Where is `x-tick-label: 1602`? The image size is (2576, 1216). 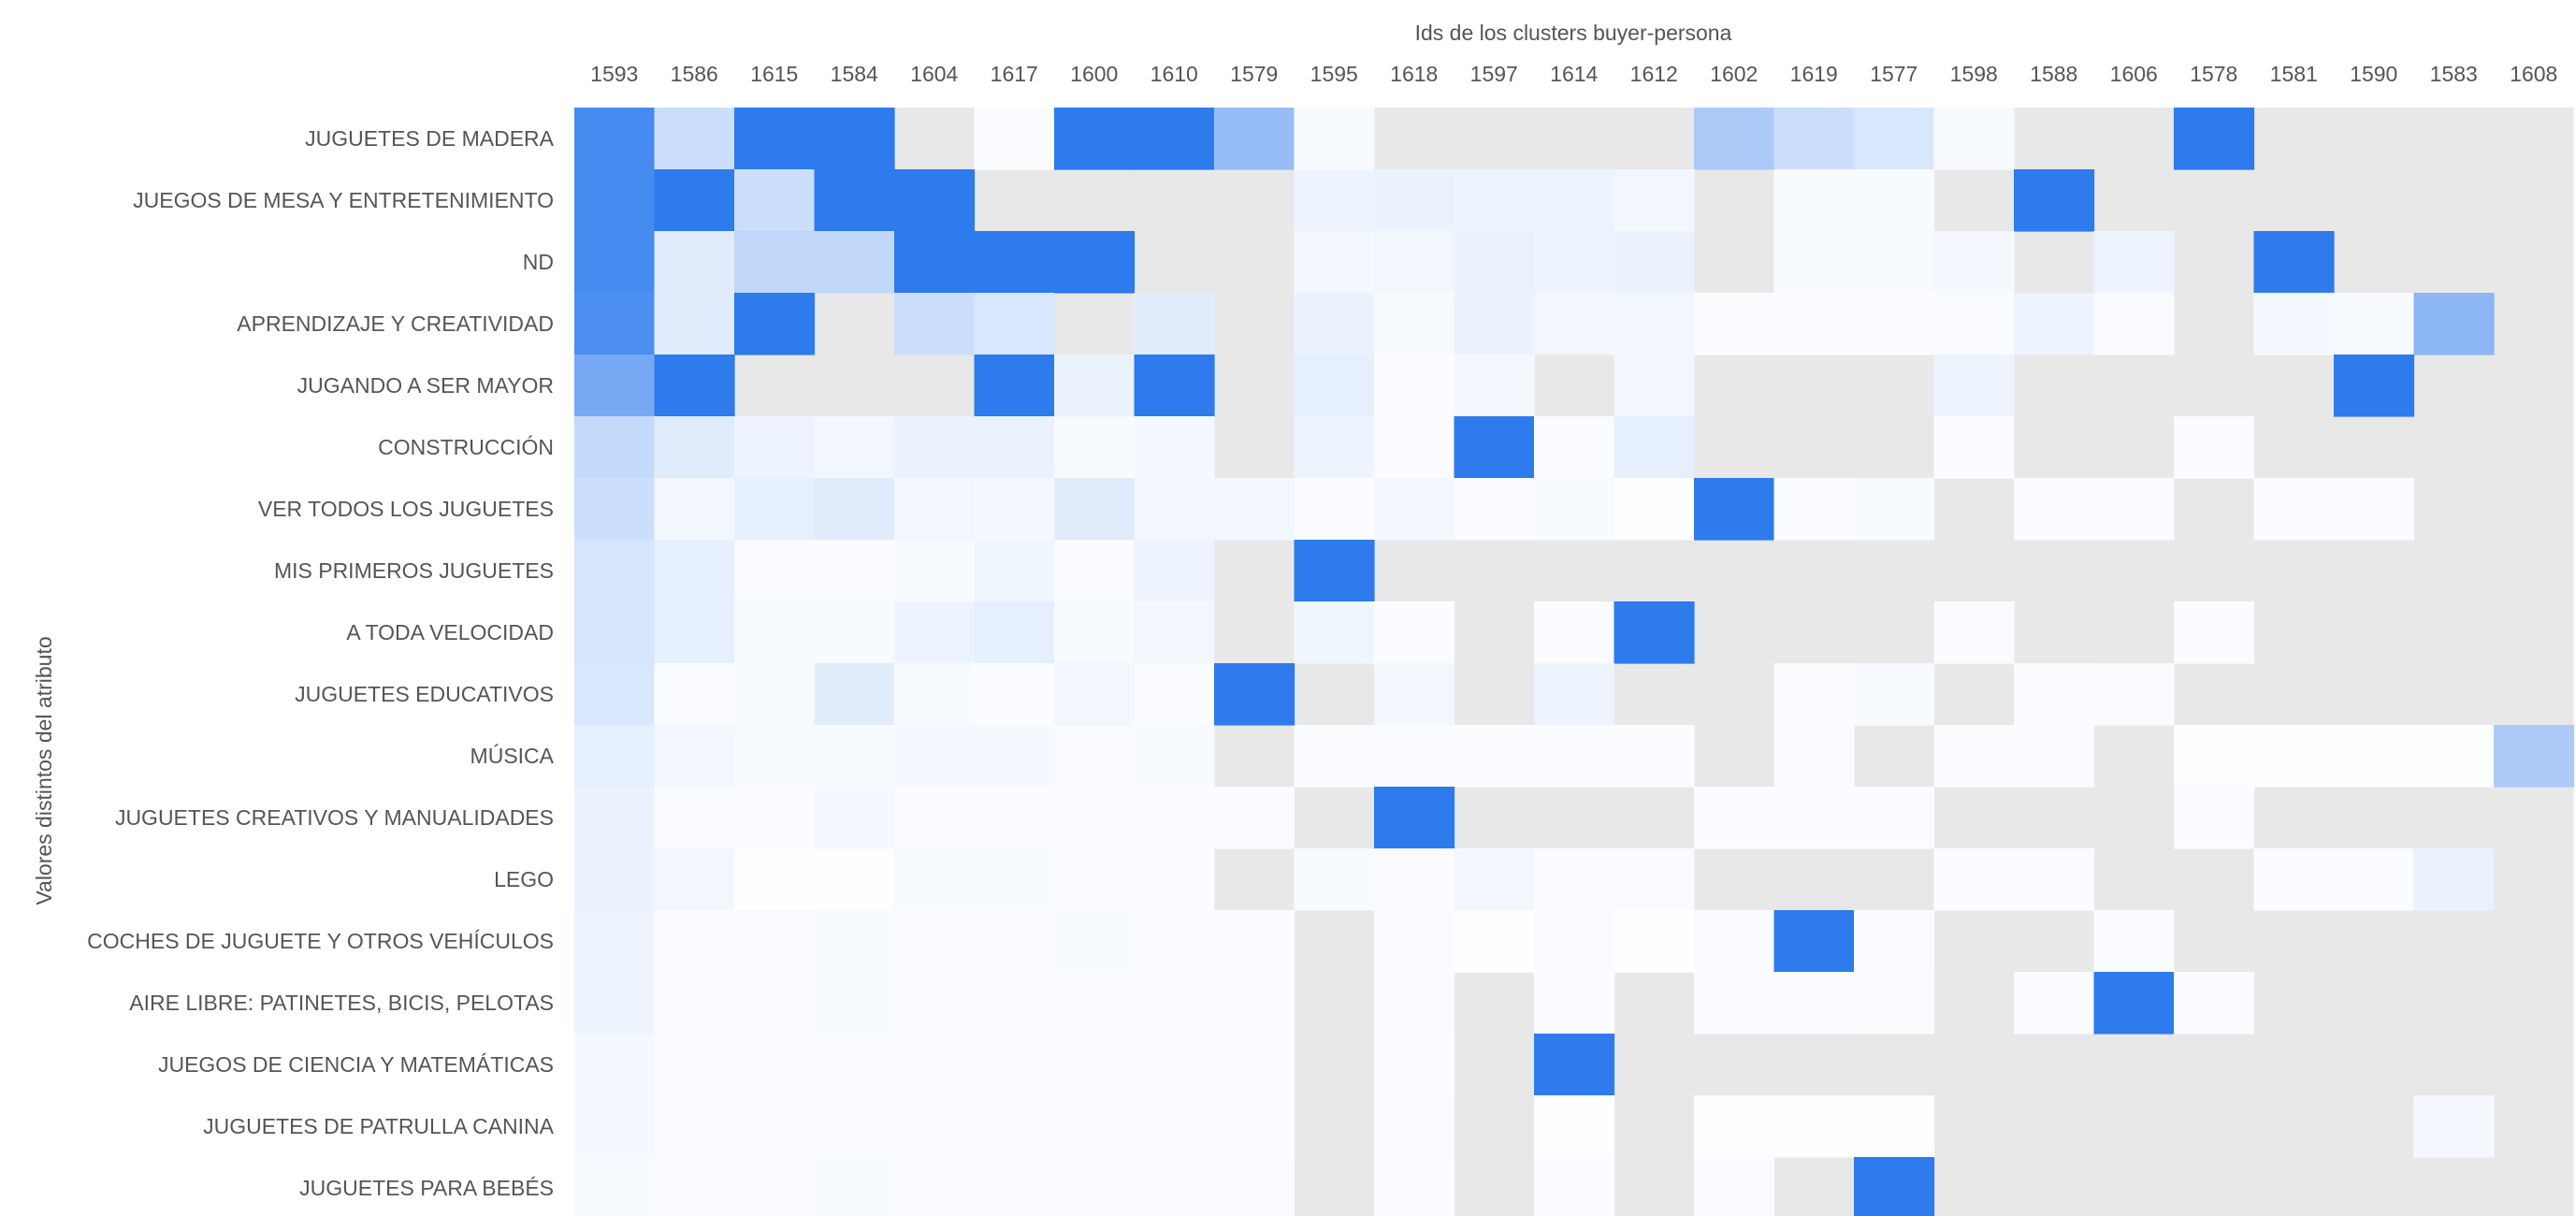
x-tick-label: 1602 is located at coordinates (1734, 74).